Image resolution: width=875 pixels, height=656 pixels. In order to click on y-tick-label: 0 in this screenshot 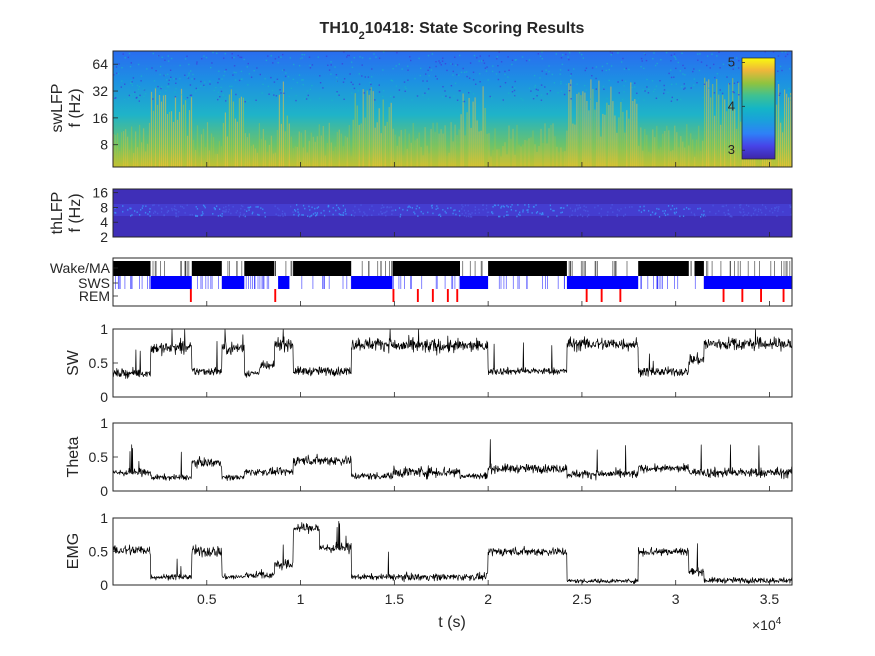, I will do `click(104, 397)`.